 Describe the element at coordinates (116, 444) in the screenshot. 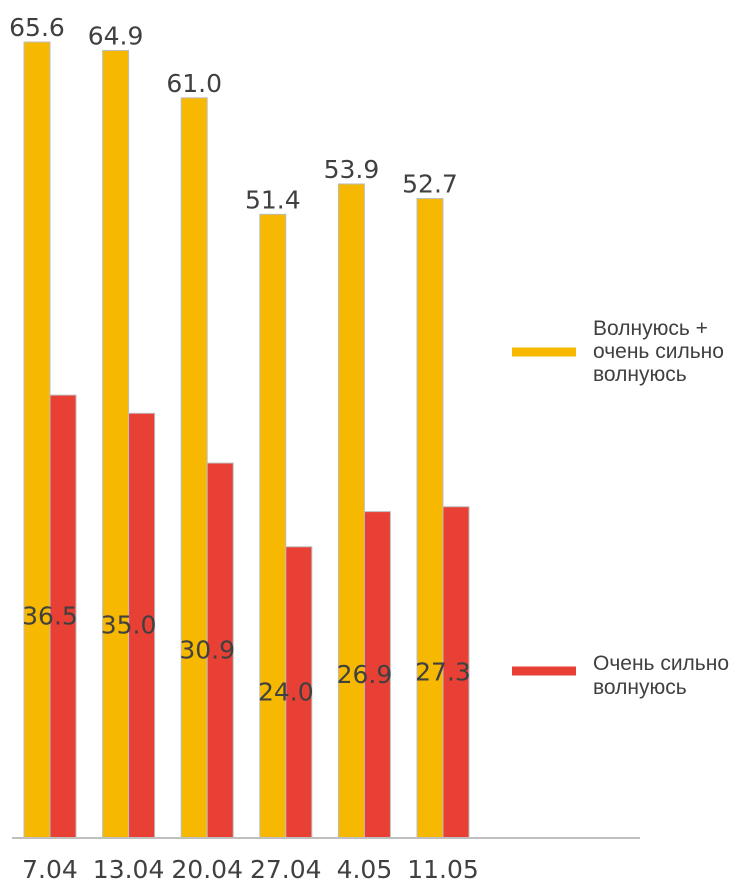

I see `bar-s1-13.04` at that location.